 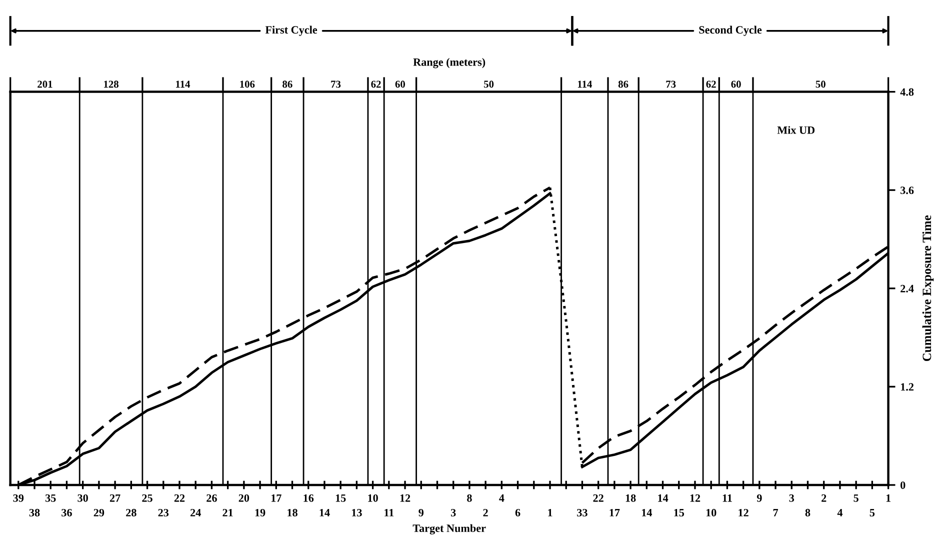 What do you see at coordinates (449, 529) in the screenshot?
I see `x-axis-title: Target Number` at bounding box center [449, 529].